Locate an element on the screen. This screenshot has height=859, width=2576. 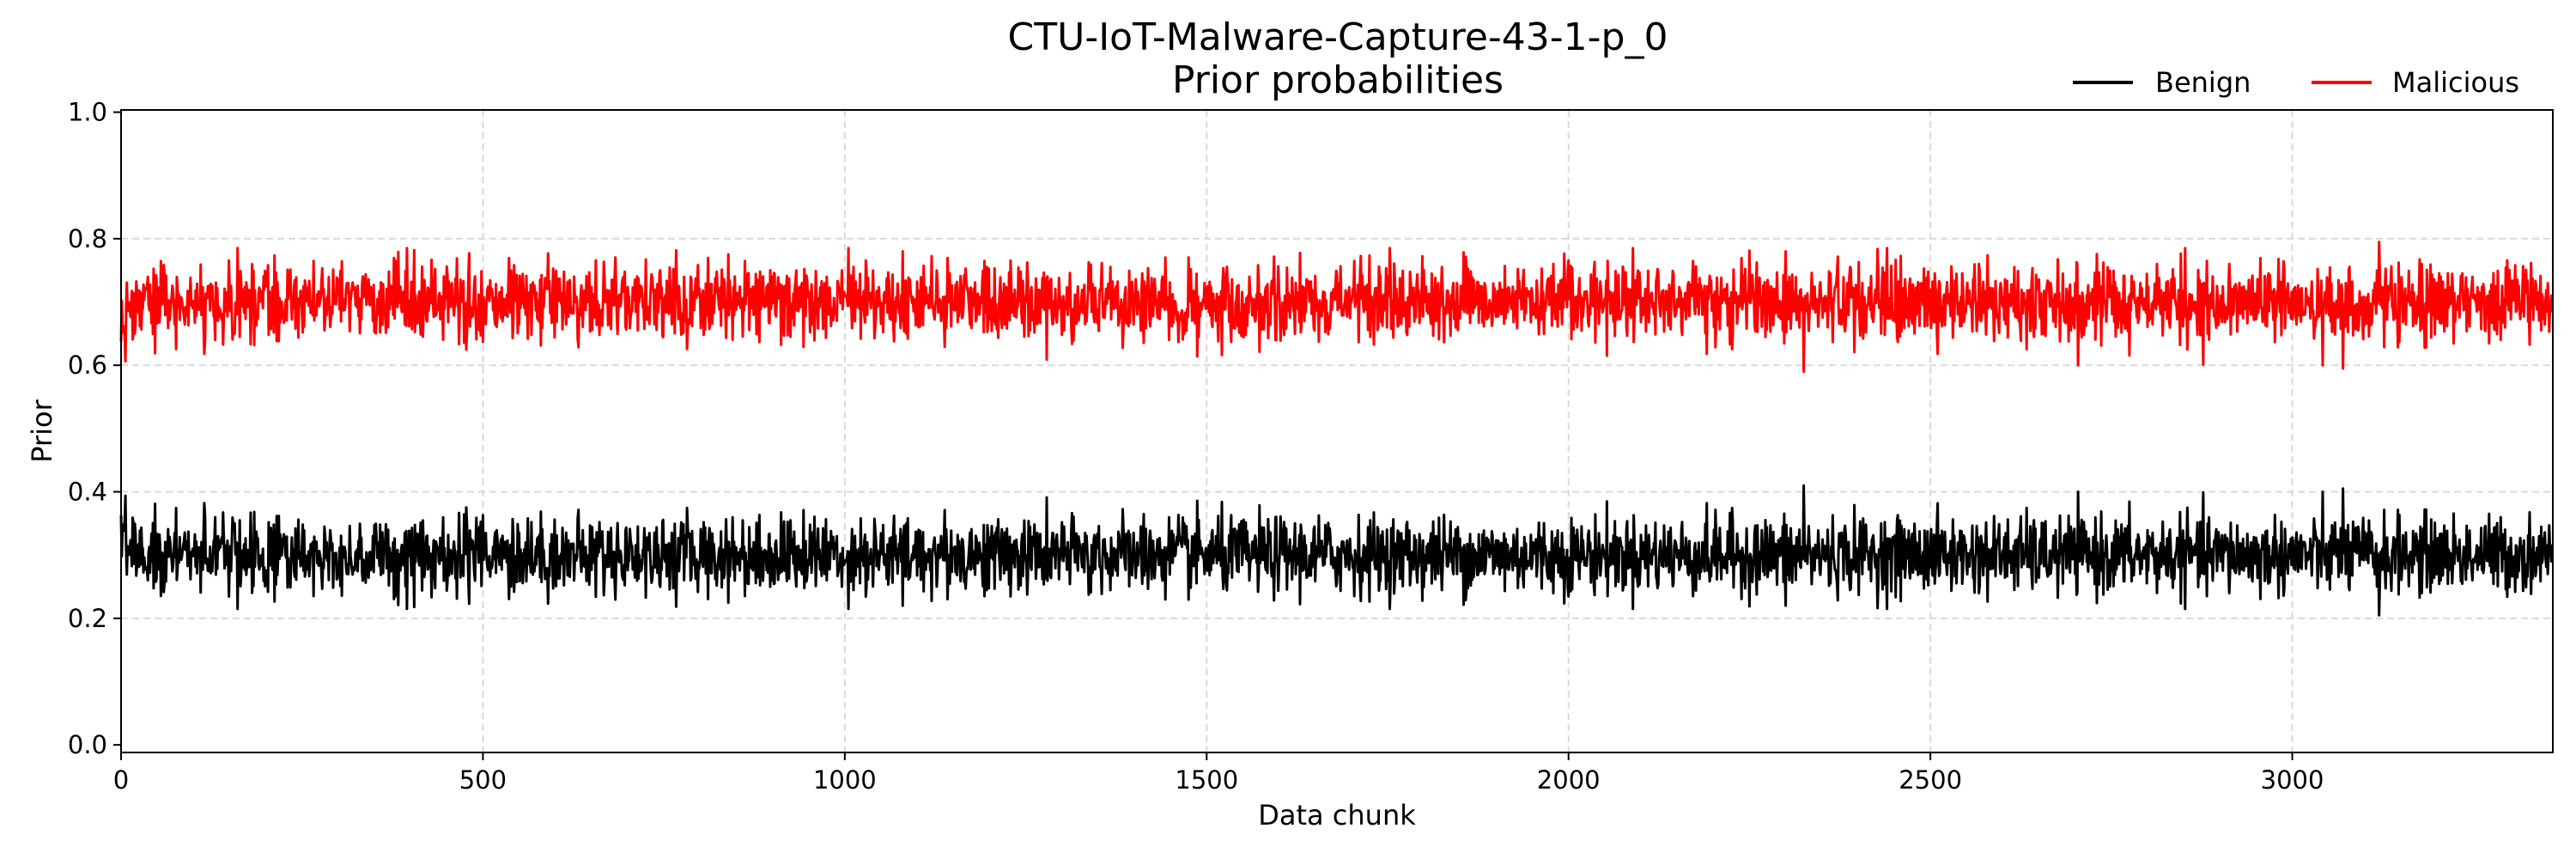
x-tick-label: 3000 is located at coordinates (2292, 780).